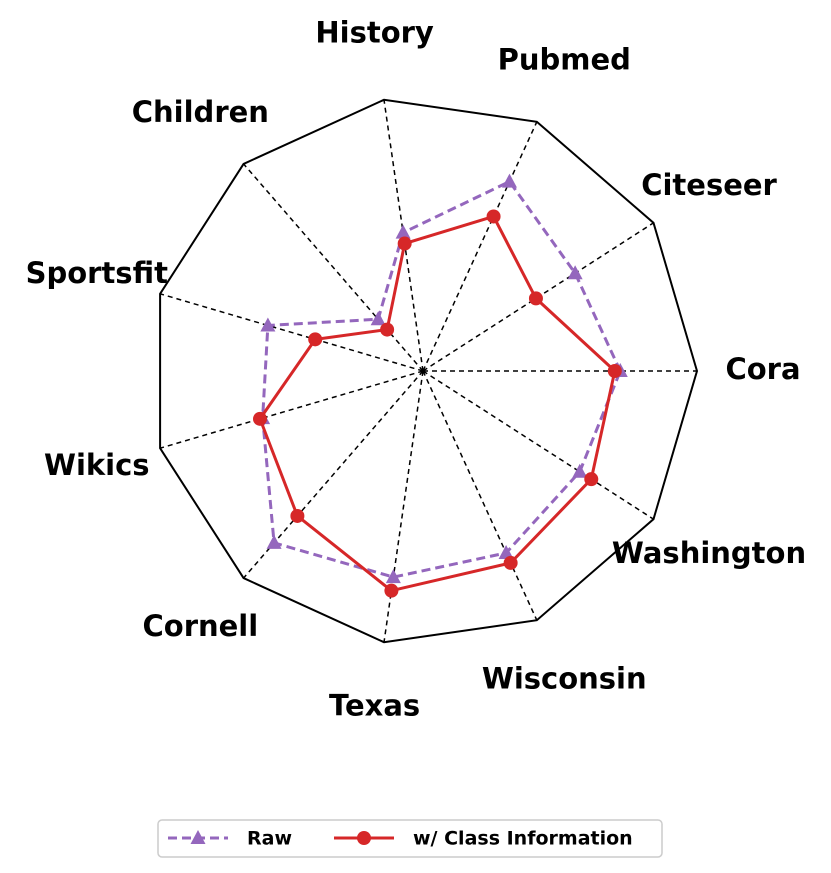  Describe the element at coordinates (200, 112) in the screenshot. I see `category-label: Children` at that location.